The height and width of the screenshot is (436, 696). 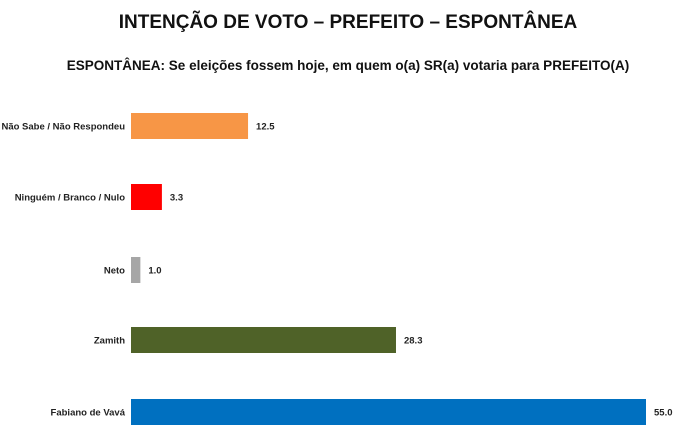 I want to click on category-label: Zamith, so click(x=109, y=341).